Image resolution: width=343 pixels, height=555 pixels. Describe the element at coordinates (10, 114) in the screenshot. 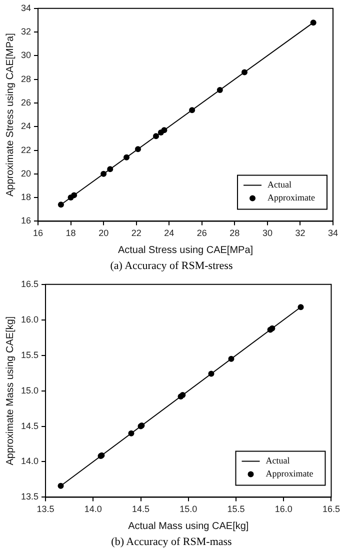

I see `y-axis-title: Approximate Stress using CAE[MPa]` at that location.